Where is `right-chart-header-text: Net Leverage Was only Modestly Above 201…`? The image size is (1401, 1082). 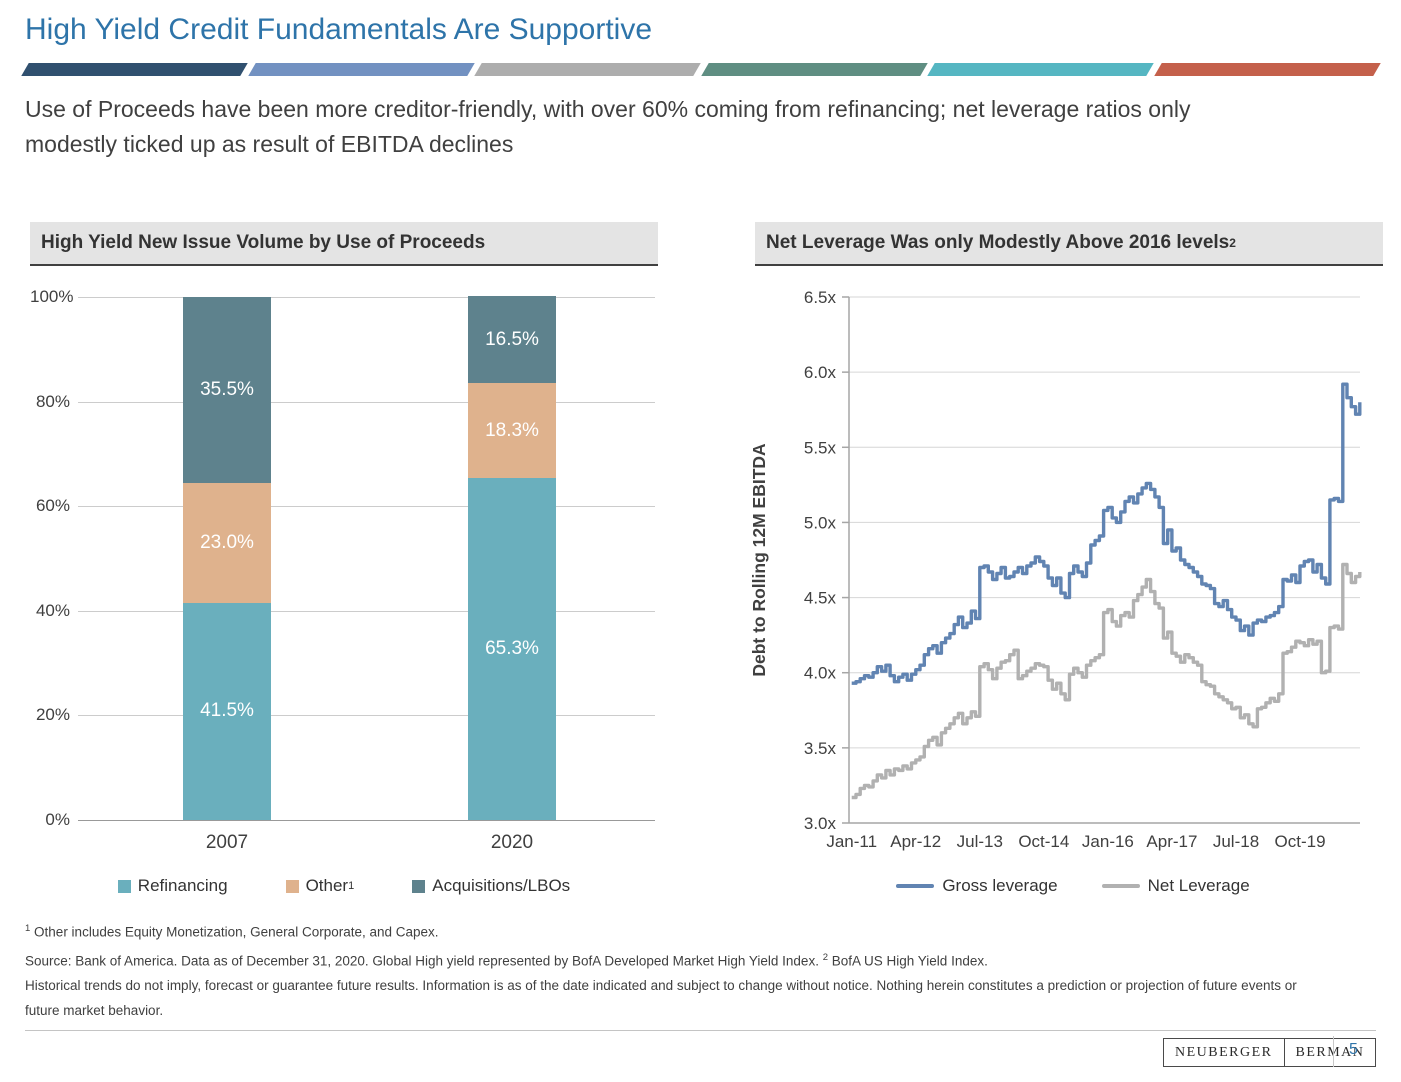
right-chart-header-text: Net Leverage Was only Modestly Above 201… is located at coordinates (998, 242).